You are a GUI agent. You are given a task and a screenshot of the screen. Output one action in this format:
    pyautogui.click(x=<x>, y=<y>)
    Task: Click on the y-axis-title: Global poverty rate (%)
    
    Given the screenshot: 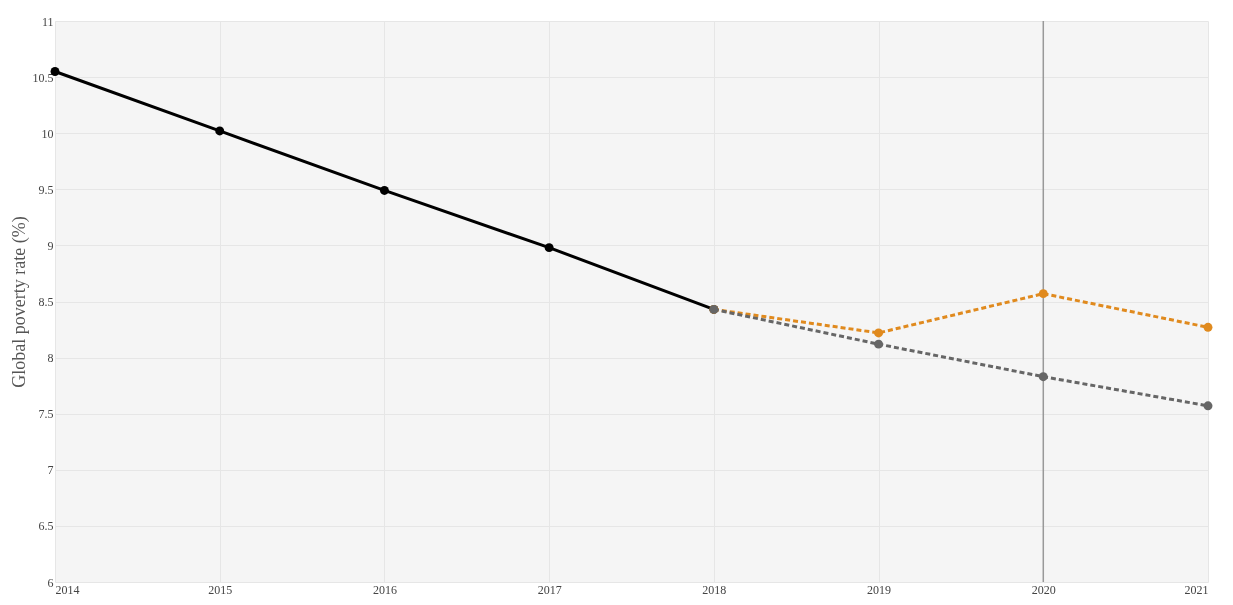 What is the action you would take?
    pyautogui.click(x=19, y=302)
    